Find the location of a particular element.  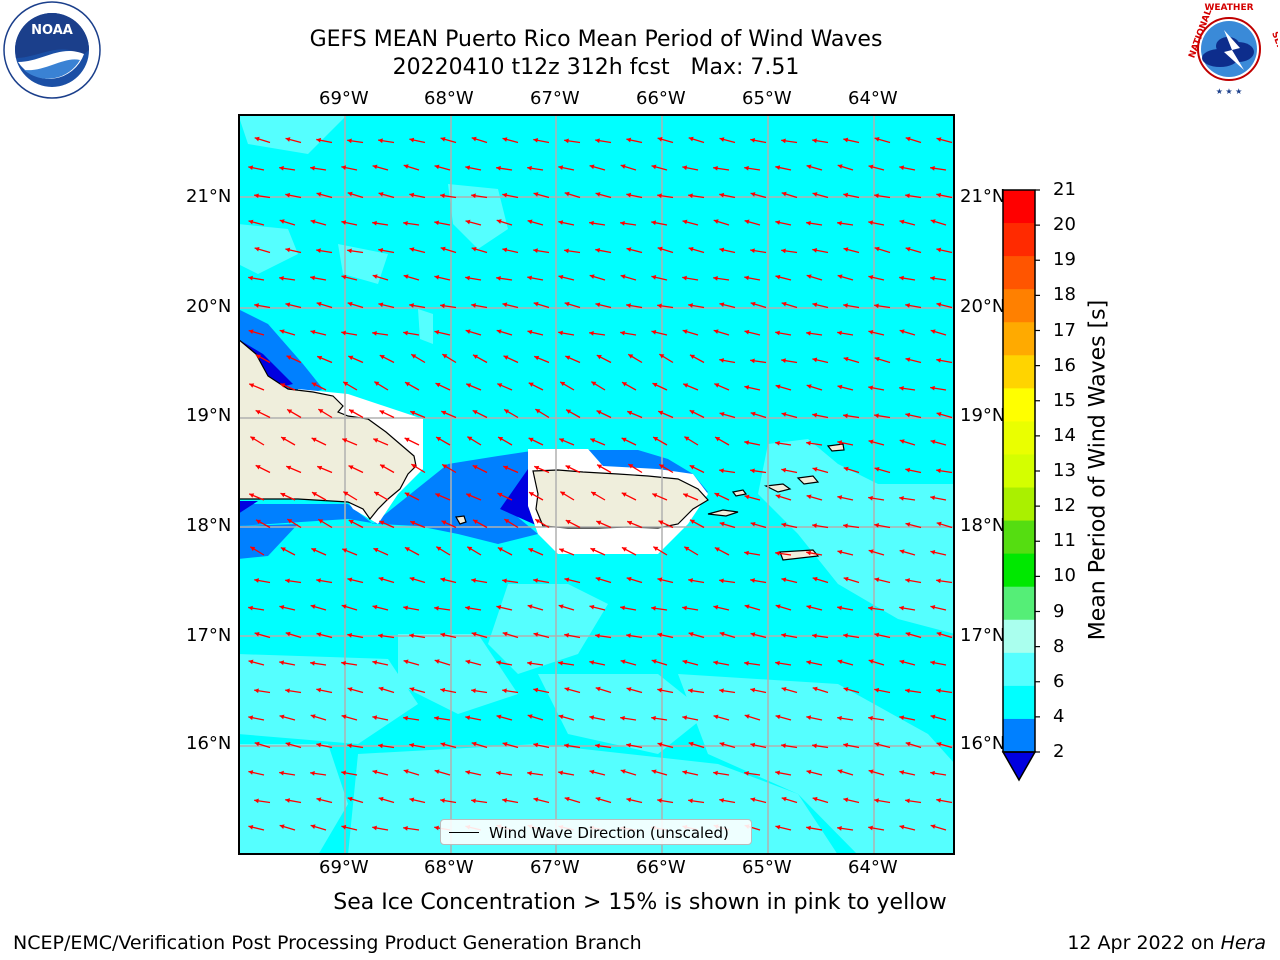

colorbar-tick-label: 14 is located at coordinates (1064, 435).